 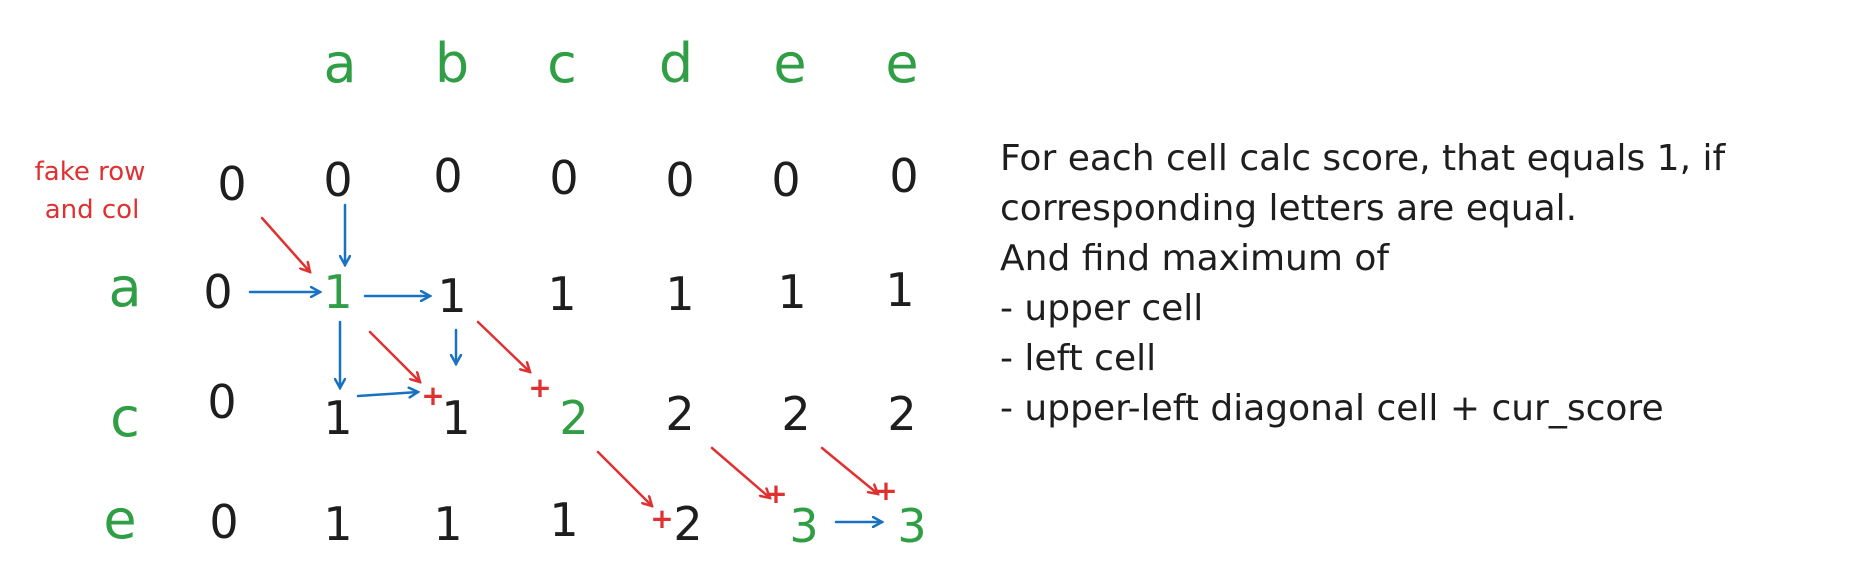 What do you see at coordinates (1288, 208) in the screenshot?
I see `description-line: corresponding letters are equal.` at bounding box center [1288, 208].